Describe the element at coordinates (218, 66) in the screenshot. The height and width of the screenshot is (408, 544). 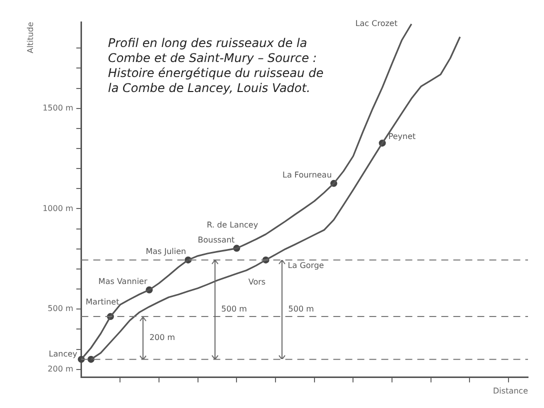
I see `text: Profil en long des ruisseaux de la Combe et de Saint-Mury – Source : Histoire énergétique du ruisseau de la Combe de Lancey, Louis Vadot.` at that location.